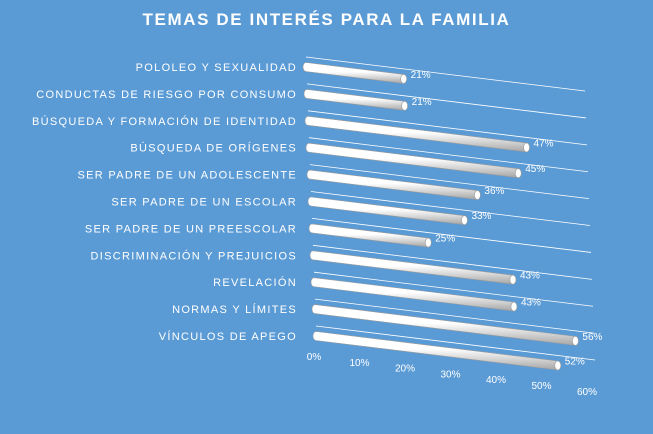  I want to click on category-label: DISCRIMINACIÓN Y PREJUICIOS, so click(194, 255).